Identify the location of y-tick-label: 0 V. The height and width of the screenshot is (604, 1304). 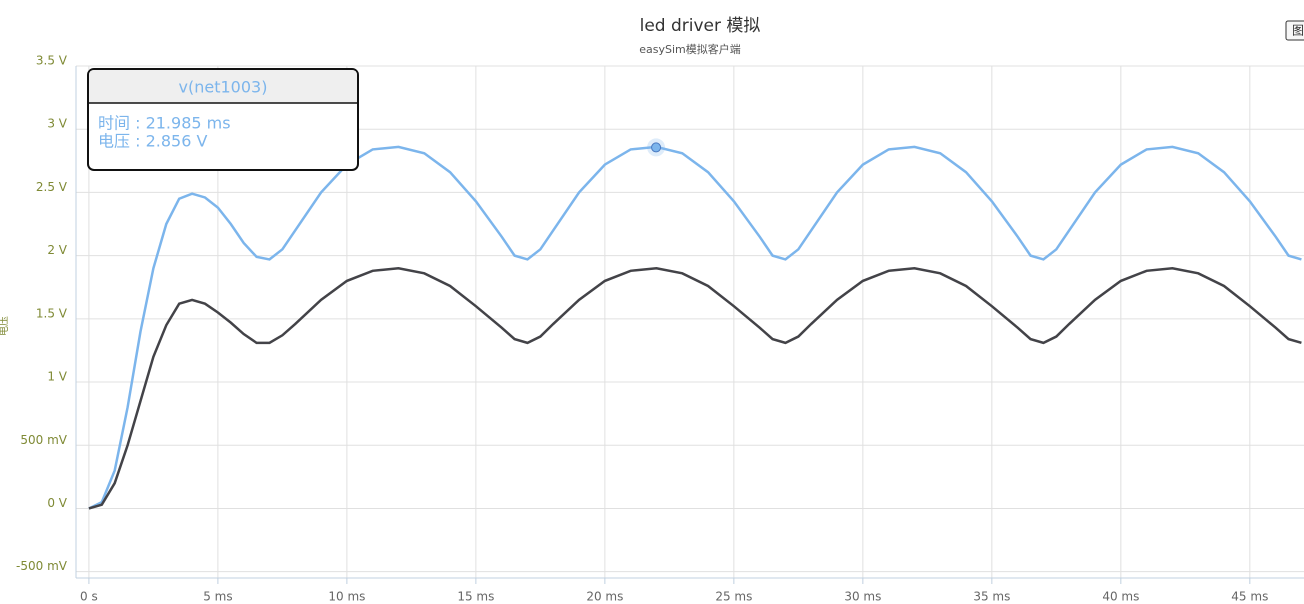
(57, 503).